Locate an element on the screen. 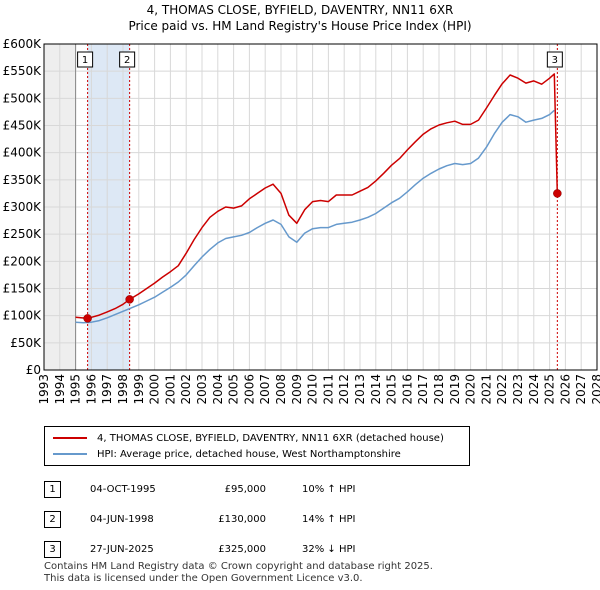  x-tick-label: 2021 is located at coordinates (486, 389).